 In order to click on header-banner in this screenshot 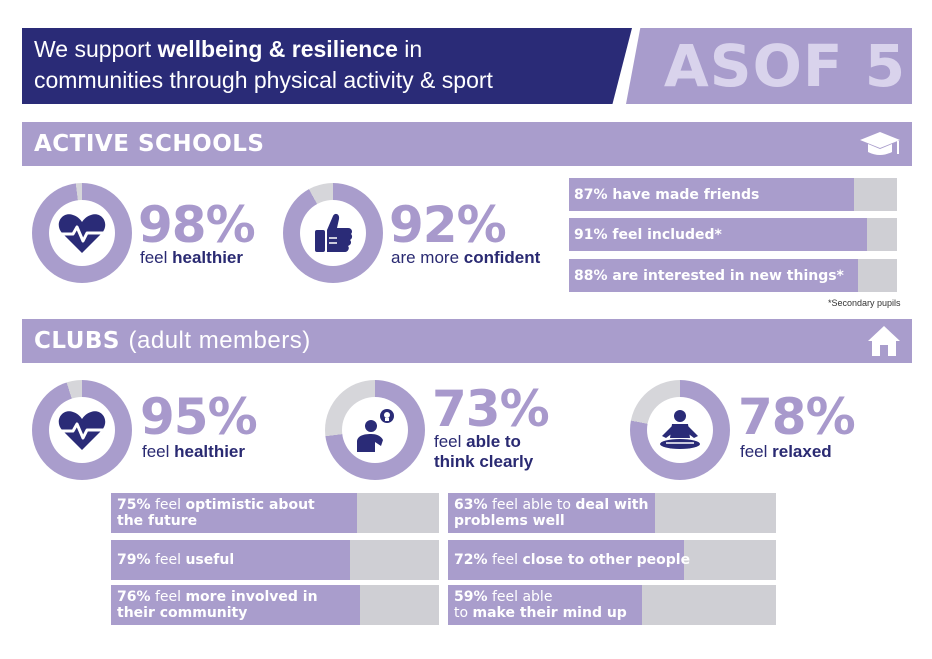, I will do `click(327, 66)`.